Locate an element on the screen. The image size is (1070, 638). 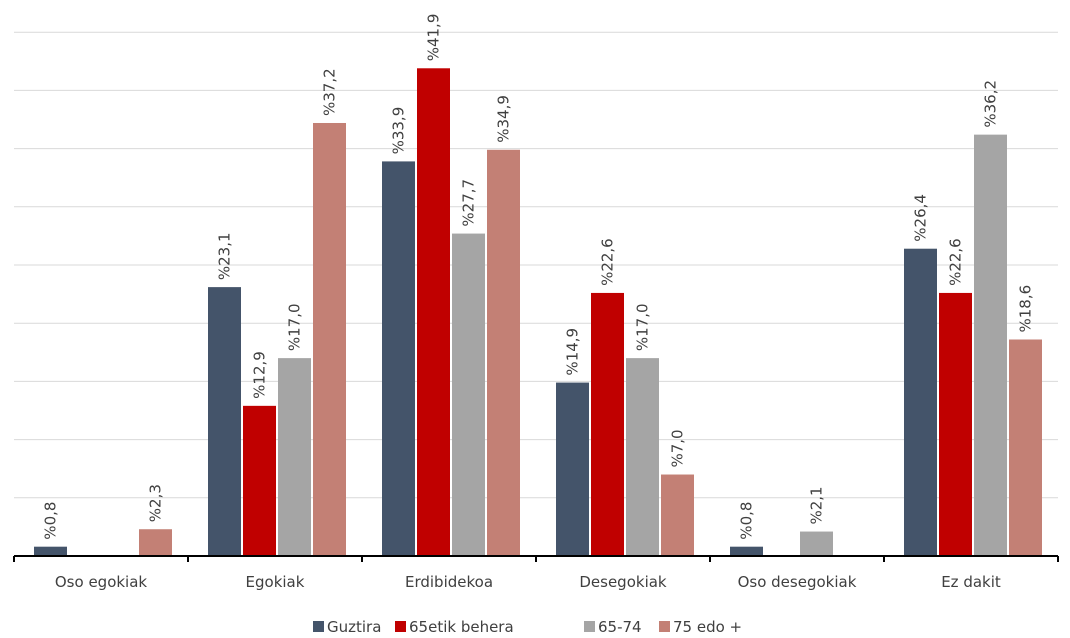
data-label-guztira-ez-dakit: %26,4 is located at coordinates (921, 218).